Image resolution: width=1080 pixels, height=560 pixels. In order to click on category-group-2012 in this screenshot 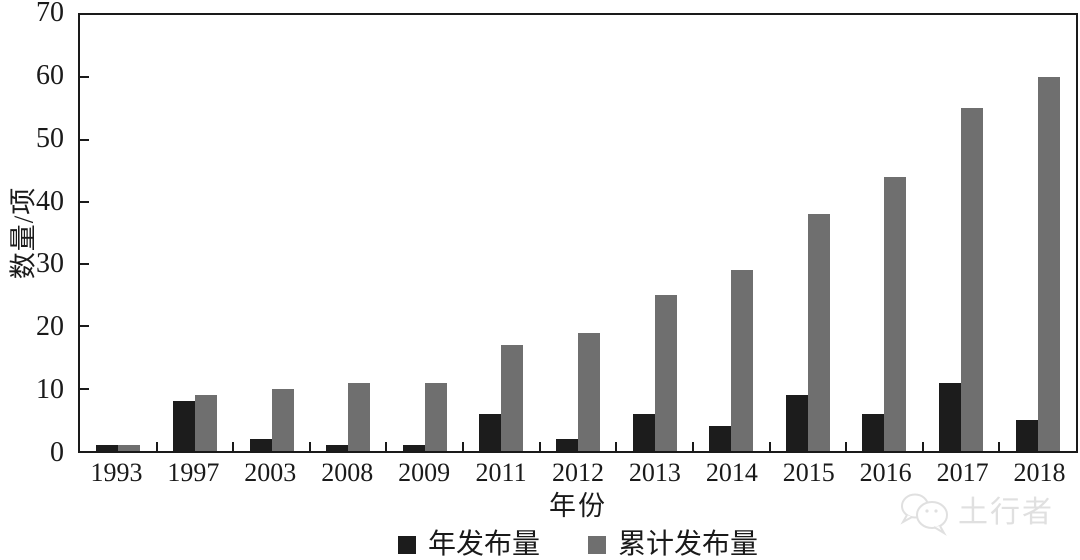, I will do `click(578, 233)`.